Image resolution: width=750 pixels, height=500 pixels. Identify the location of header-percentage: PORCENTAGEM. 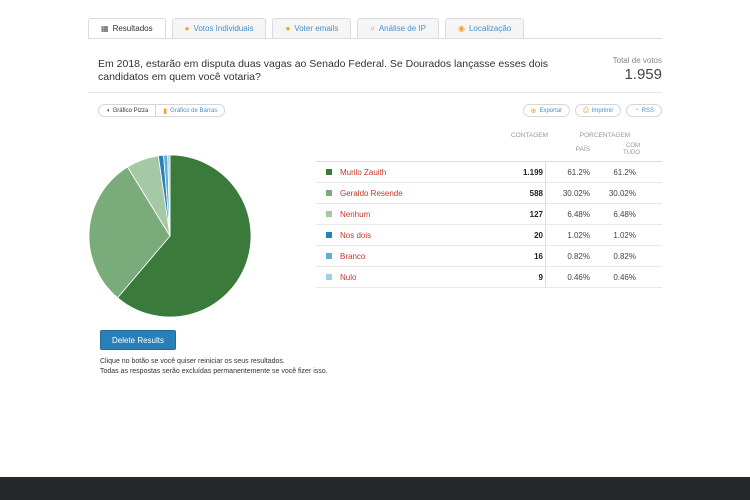
(605, 135).